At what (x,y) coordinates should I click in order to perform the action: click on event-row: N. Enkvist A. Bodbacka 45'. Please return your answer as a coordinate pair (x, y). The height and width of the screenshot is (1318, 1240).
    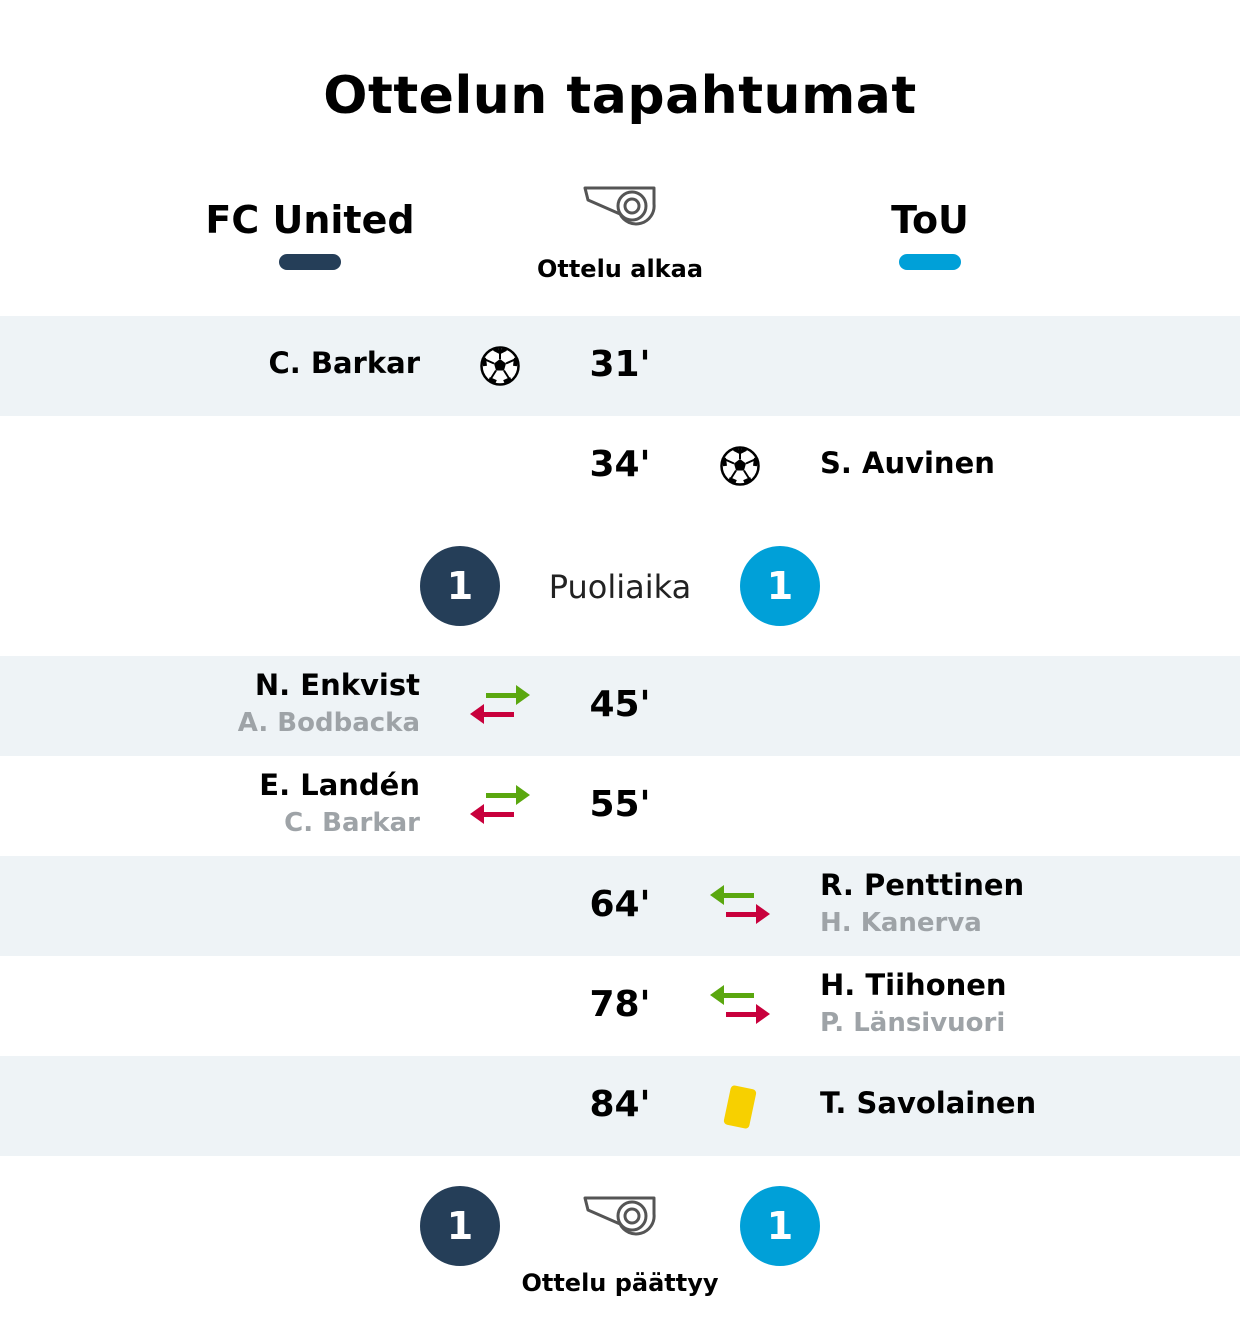
    Looking at the image, I should click on (620, 706).